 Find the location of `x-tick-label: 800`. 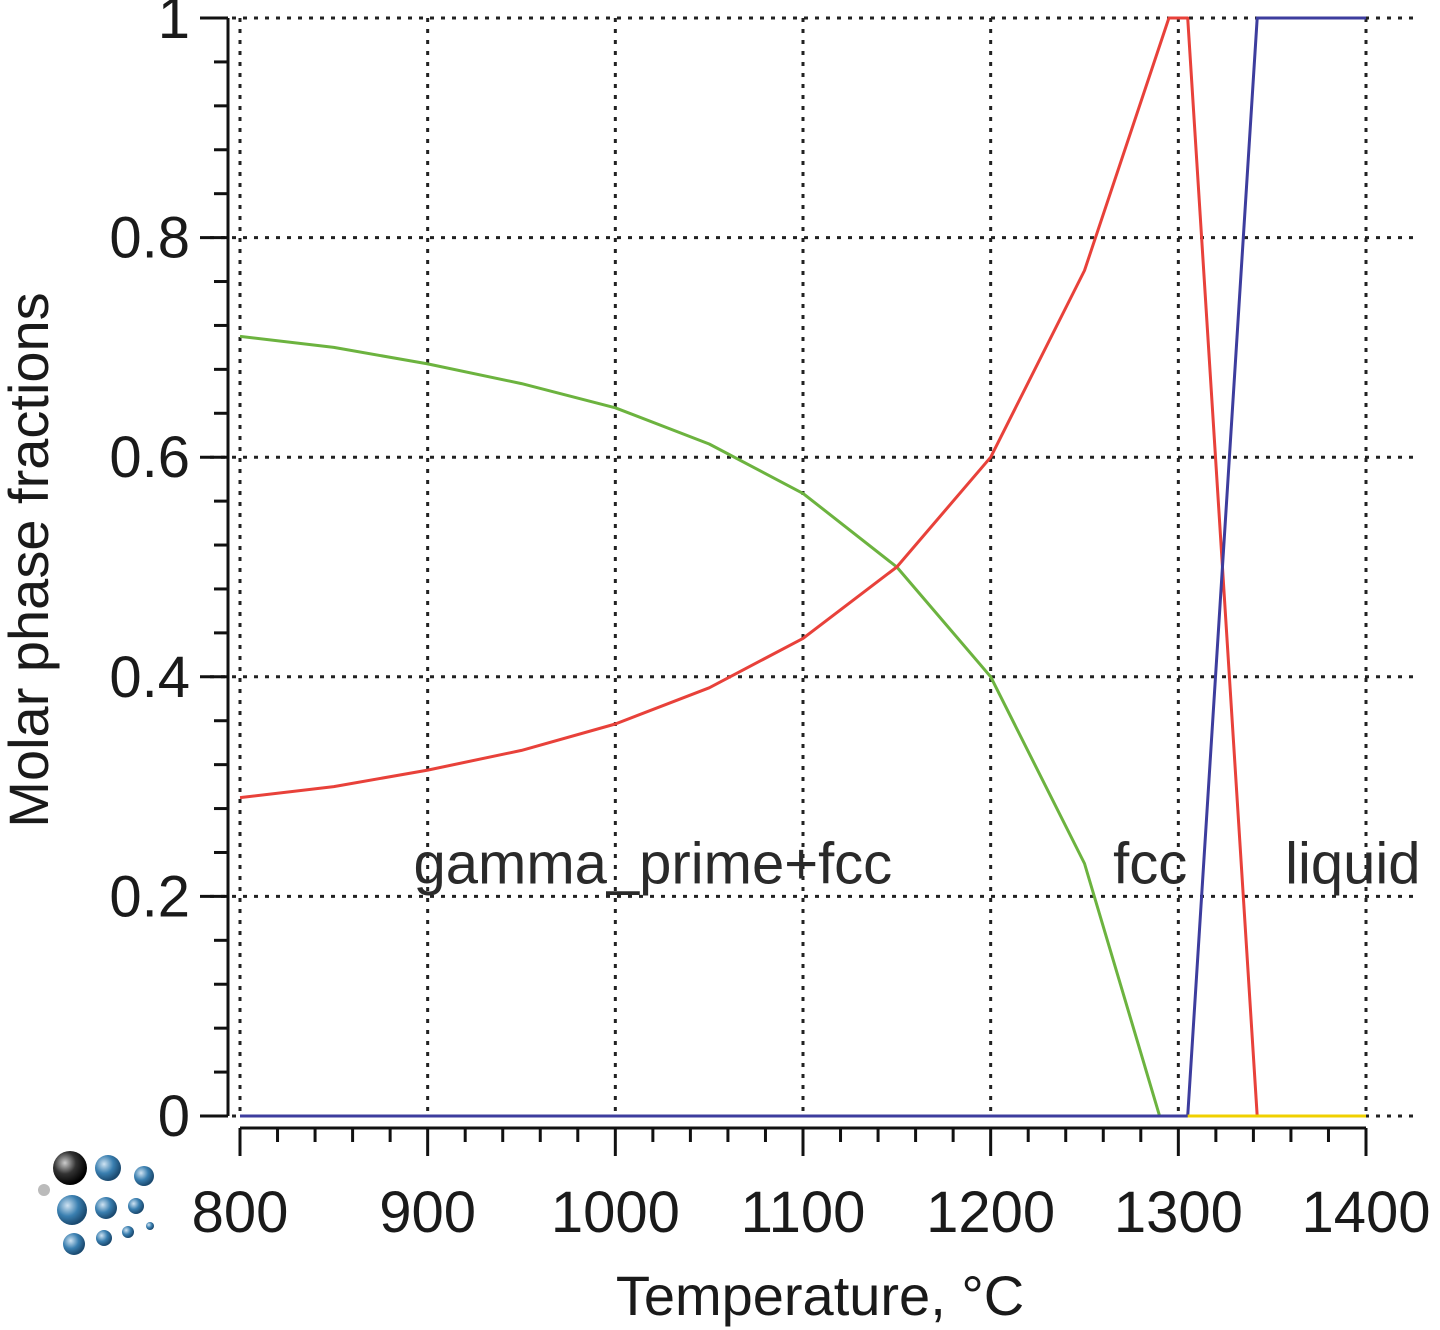

x-tick-label: 800 is located at coordinates (240, 1212).